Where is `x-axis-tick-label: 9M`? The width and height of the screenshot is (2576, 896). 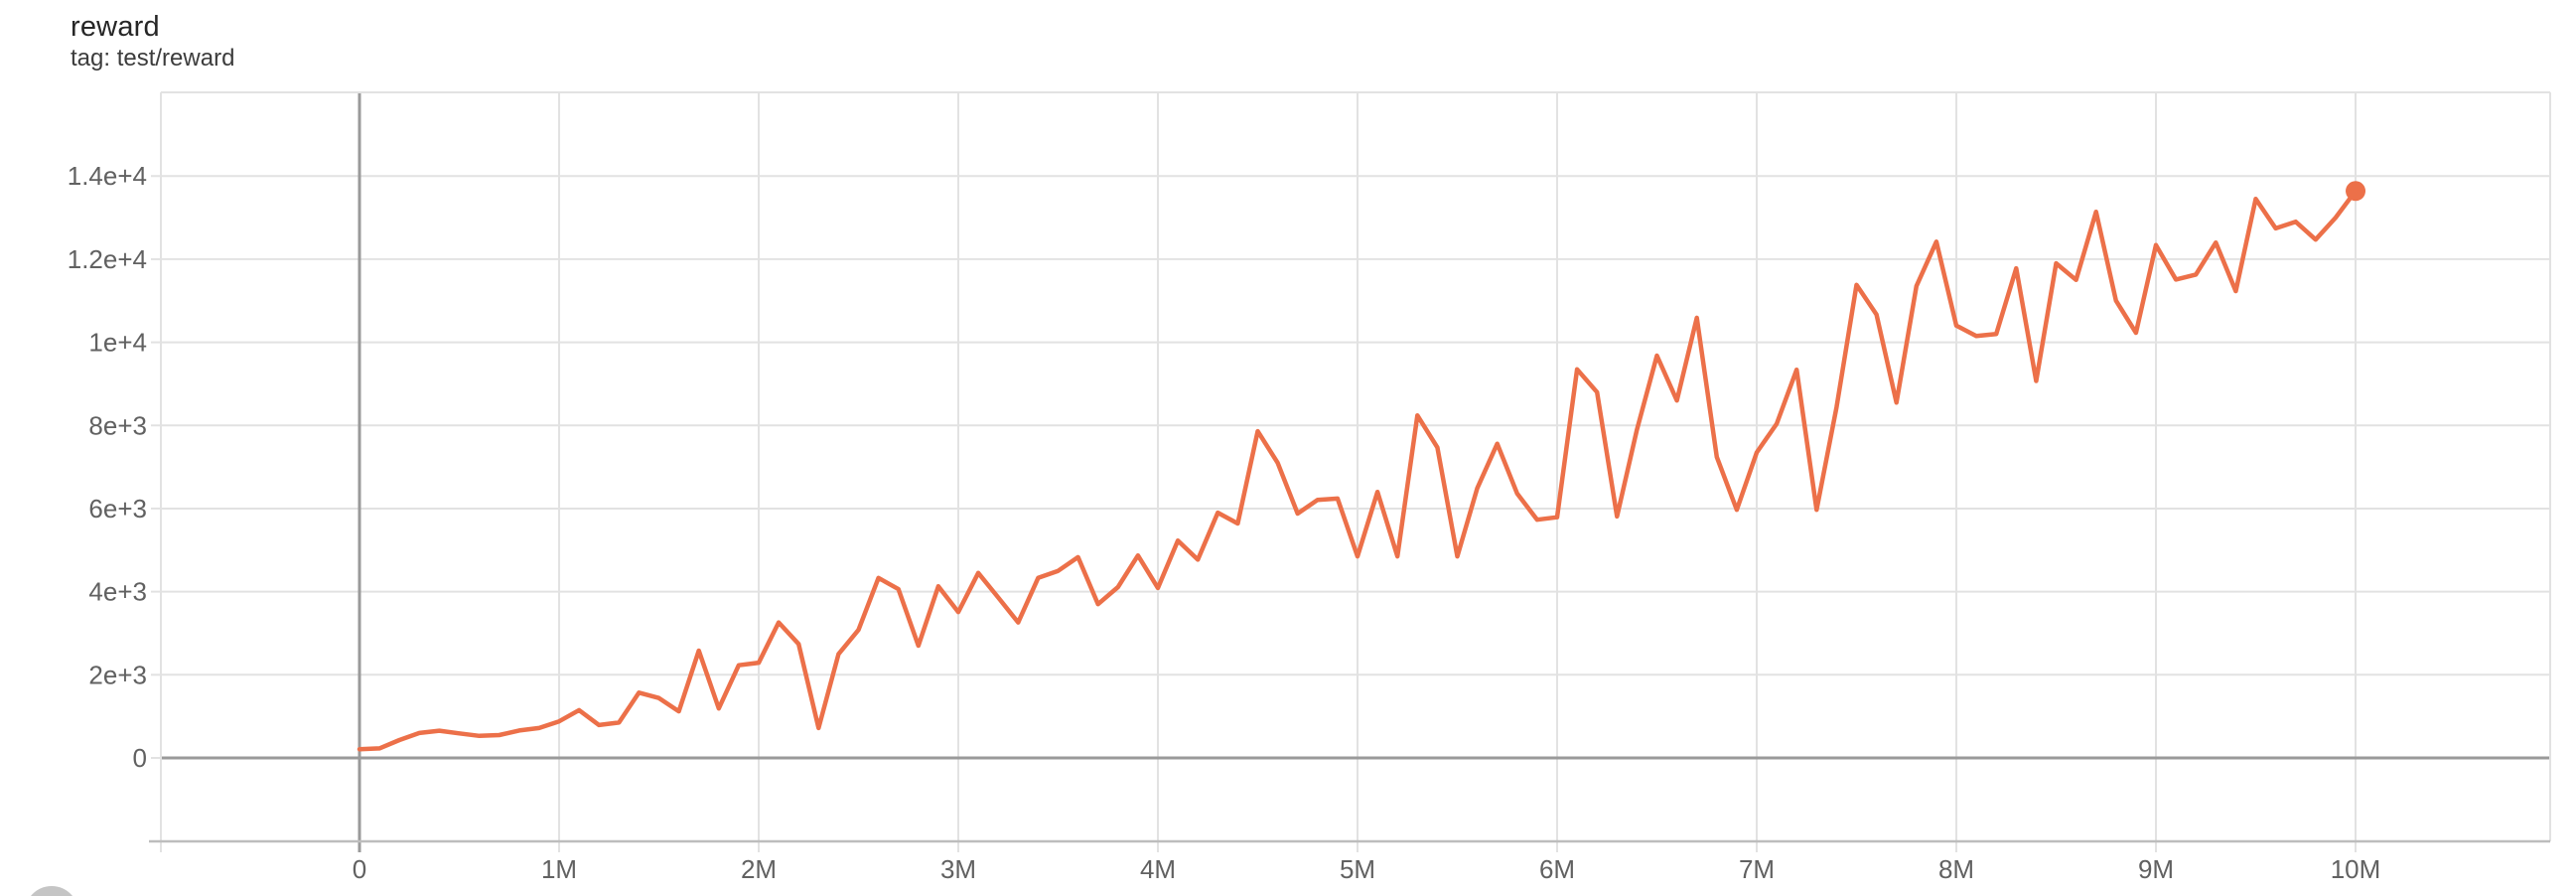
x-axis-tick-label: 9M is located at coordinates (2156, 869).